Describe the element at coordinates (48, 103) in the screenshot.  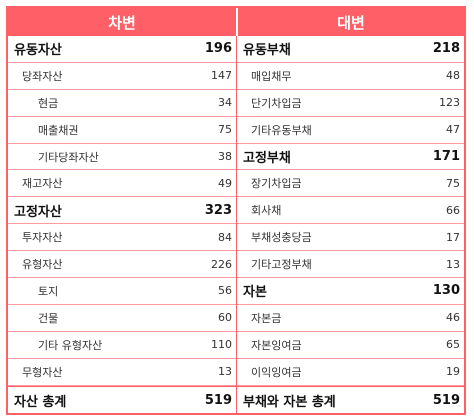
I see `debit-row-label: 현금` at that location.